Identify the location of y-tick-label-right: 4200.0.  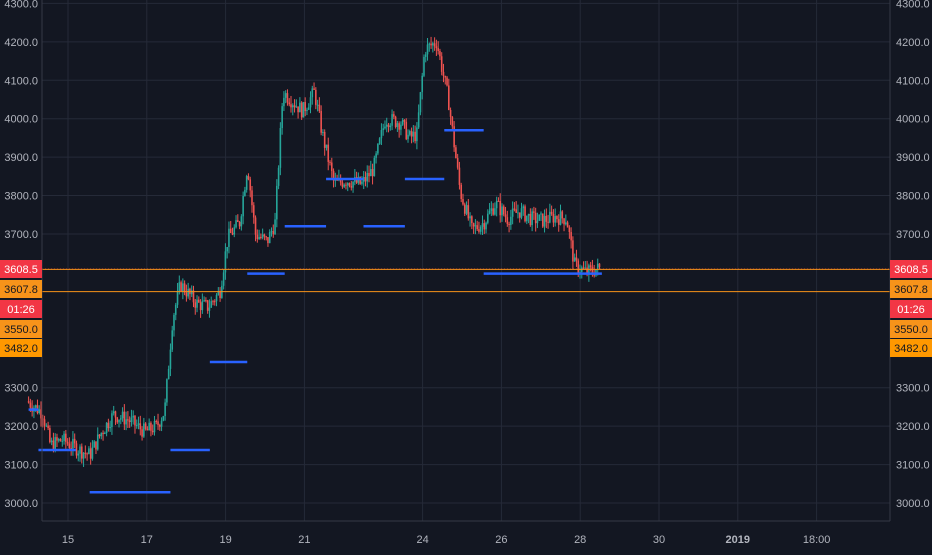
(913, 43).